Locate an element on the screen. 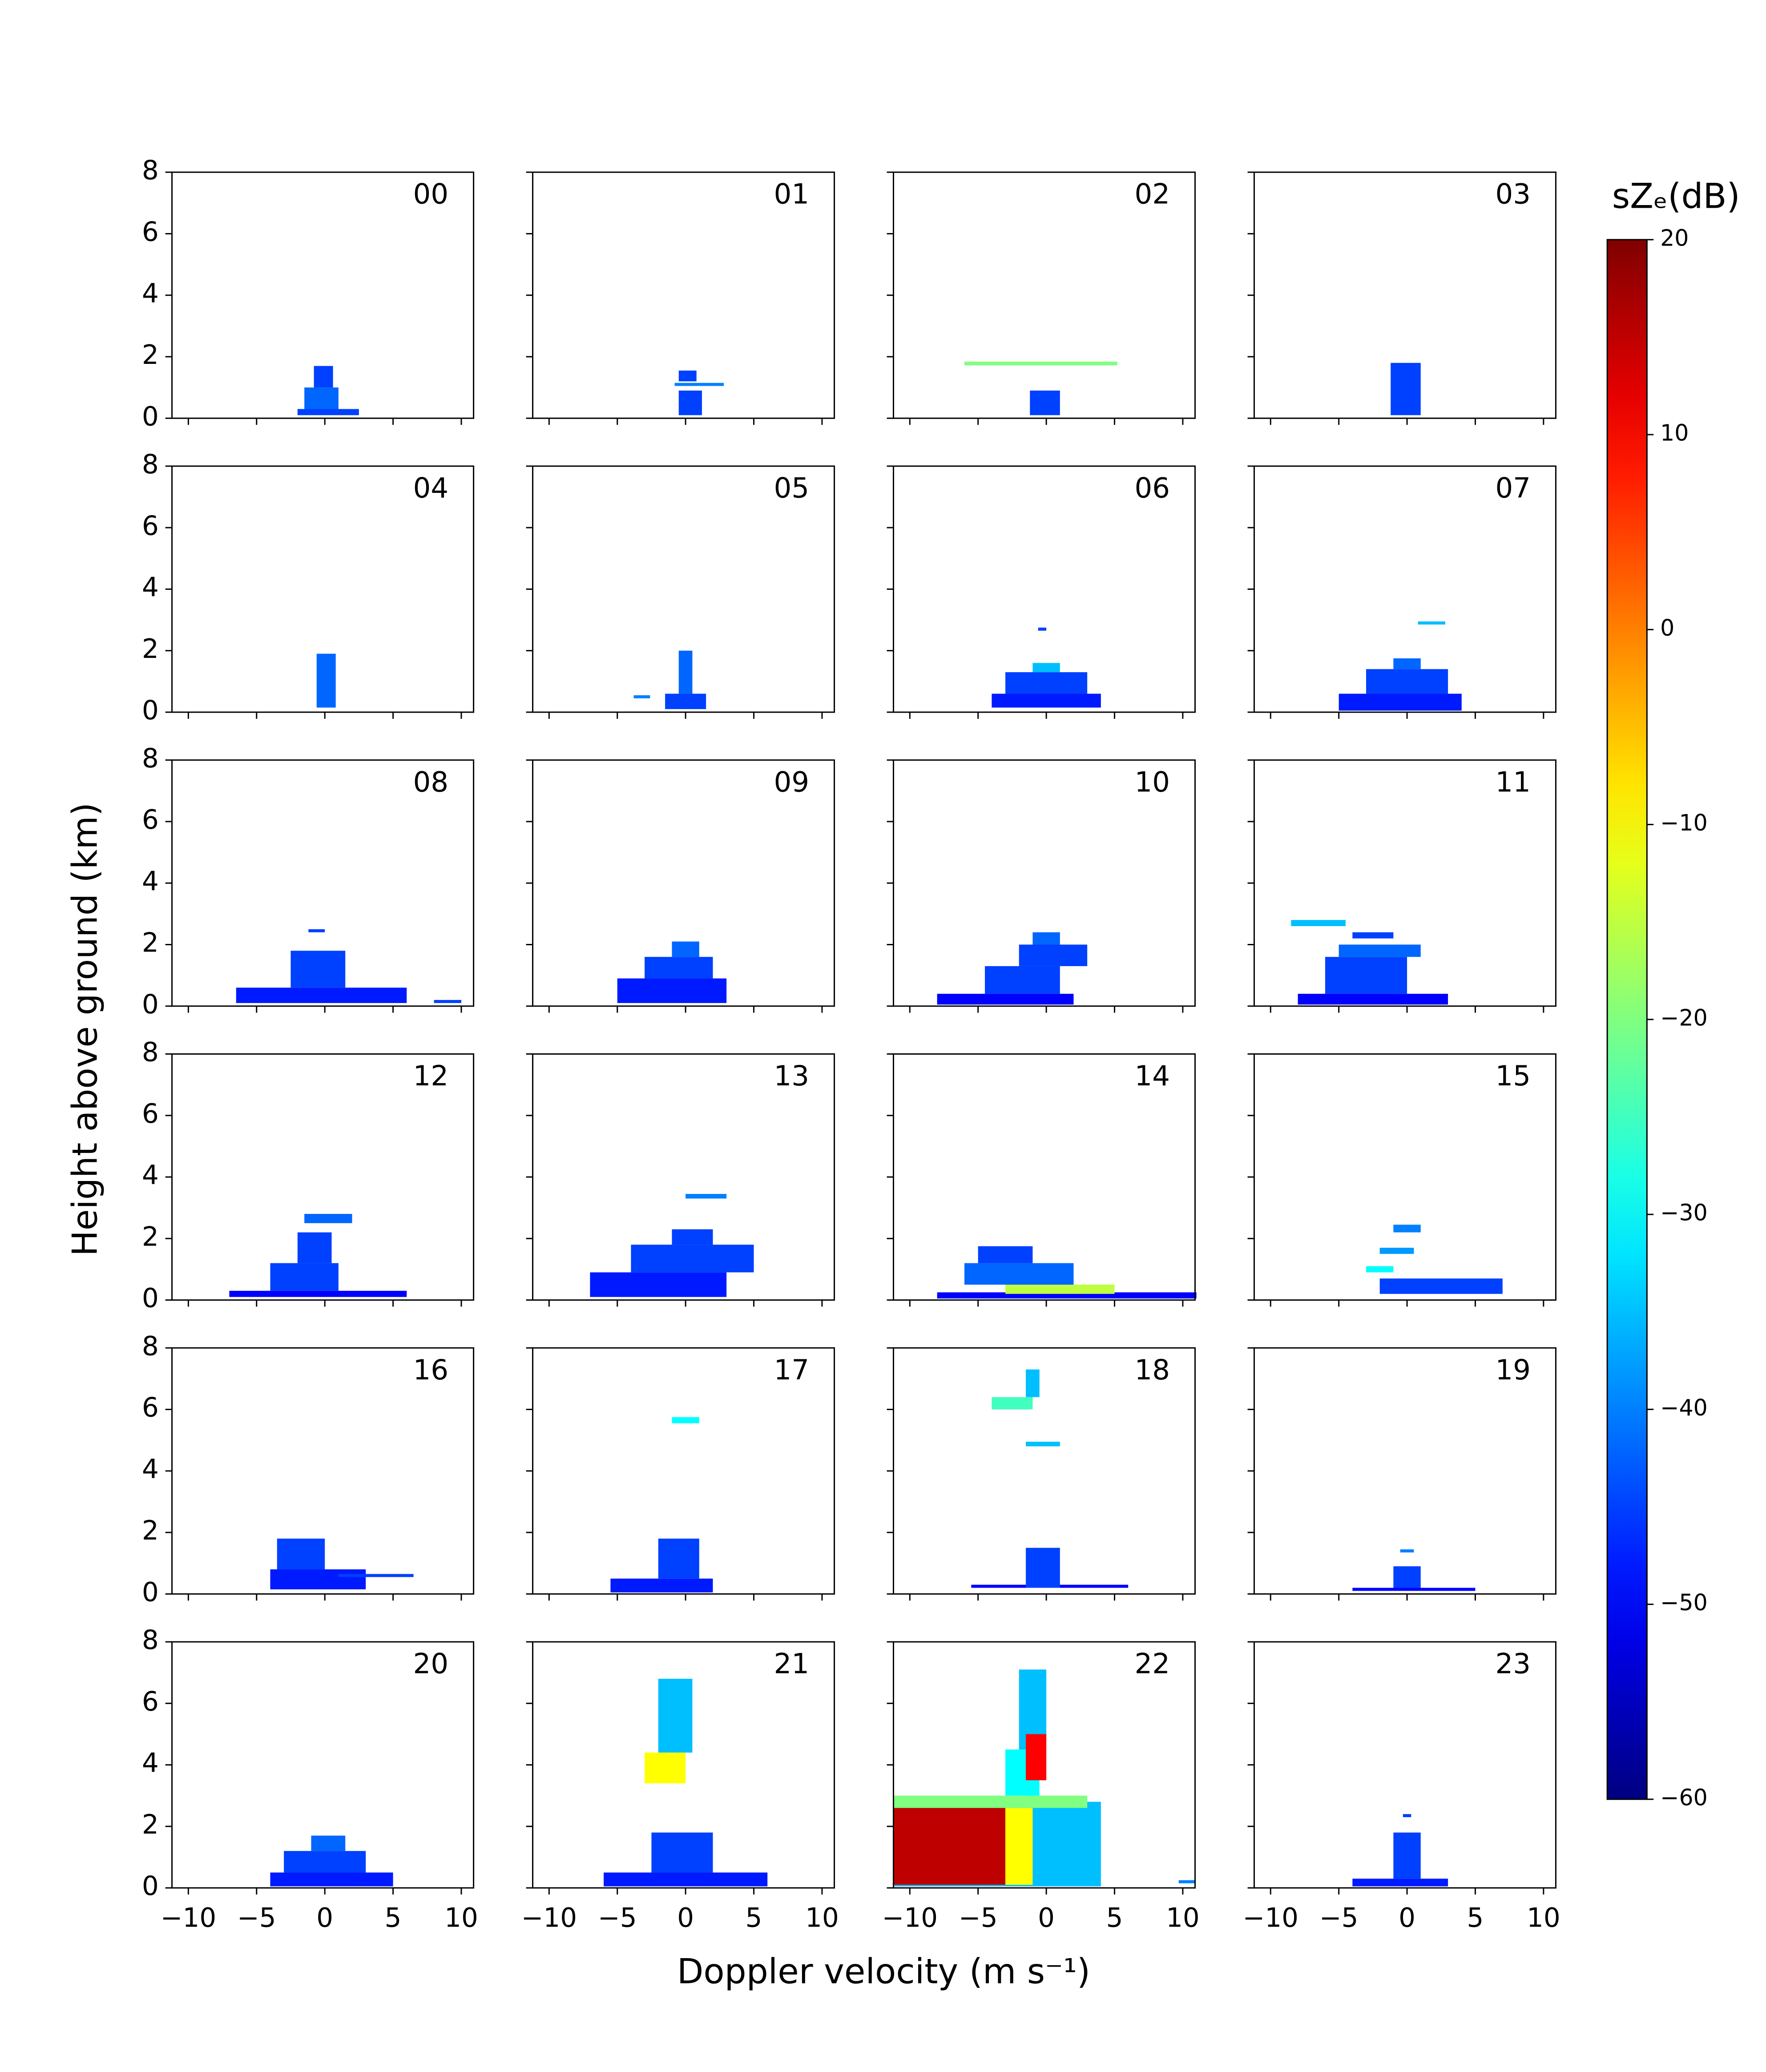 This screenshot has height=2072, width=1766. colorbar is located at coordinates (1627, 1019).